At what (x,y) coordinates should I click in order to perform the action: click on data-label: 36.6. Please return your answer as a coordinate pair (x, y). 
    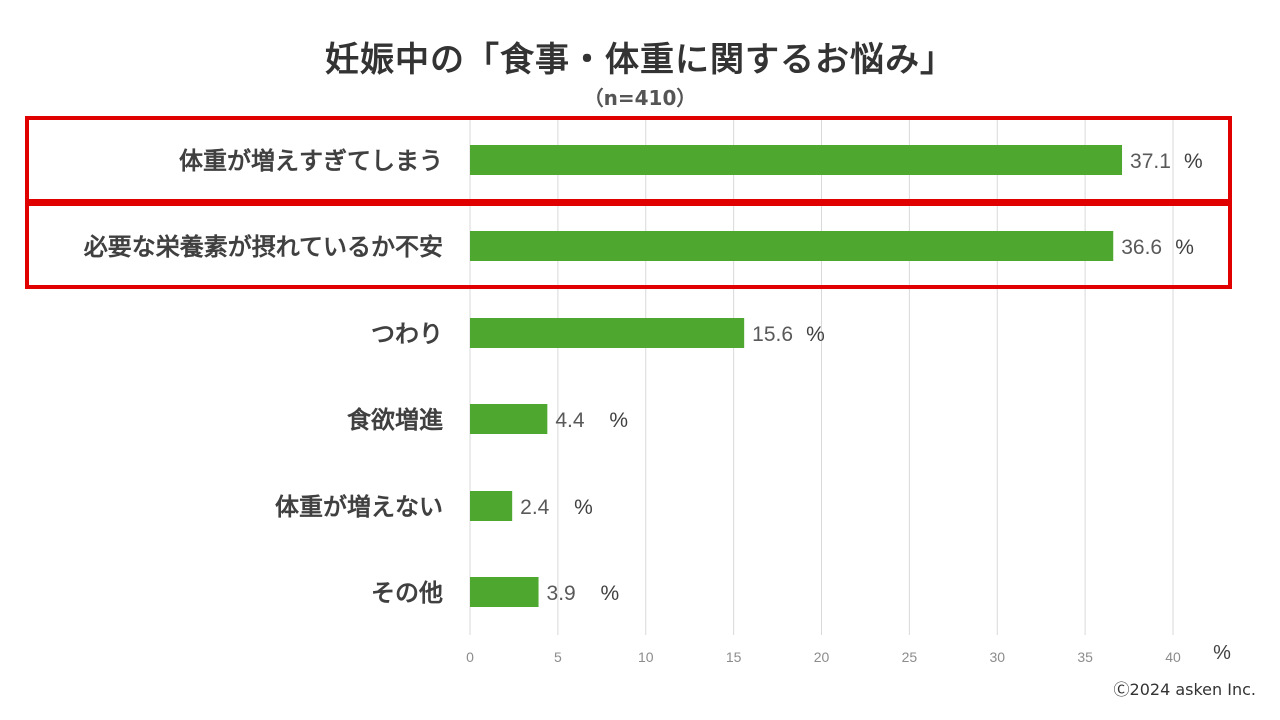
    Looking at the image, I should click on (1141, 247).